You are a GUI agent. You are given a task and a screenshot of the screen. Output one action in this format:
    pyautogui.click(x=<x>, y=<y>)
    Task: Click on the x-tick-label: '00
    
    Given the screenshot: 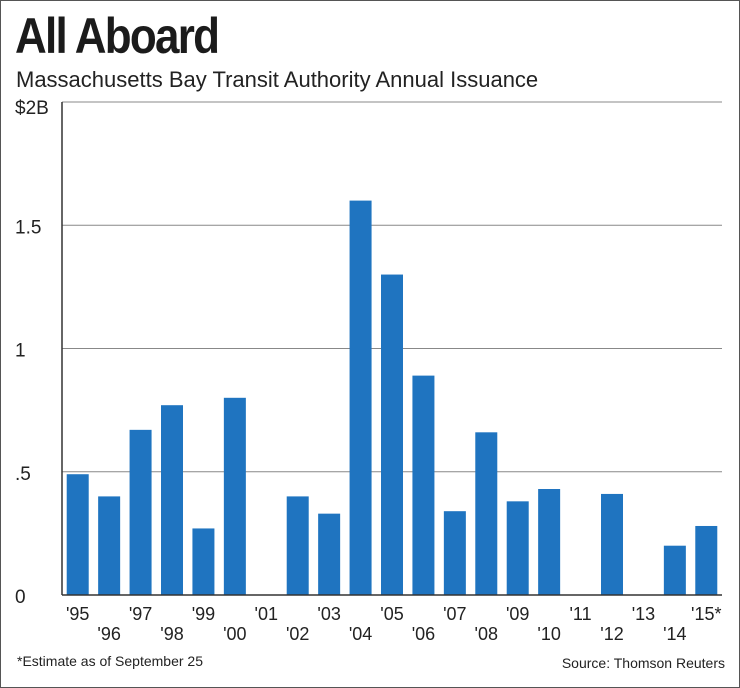 What is the action you would take?
    pyautogui.click(x=234, y=634)
    